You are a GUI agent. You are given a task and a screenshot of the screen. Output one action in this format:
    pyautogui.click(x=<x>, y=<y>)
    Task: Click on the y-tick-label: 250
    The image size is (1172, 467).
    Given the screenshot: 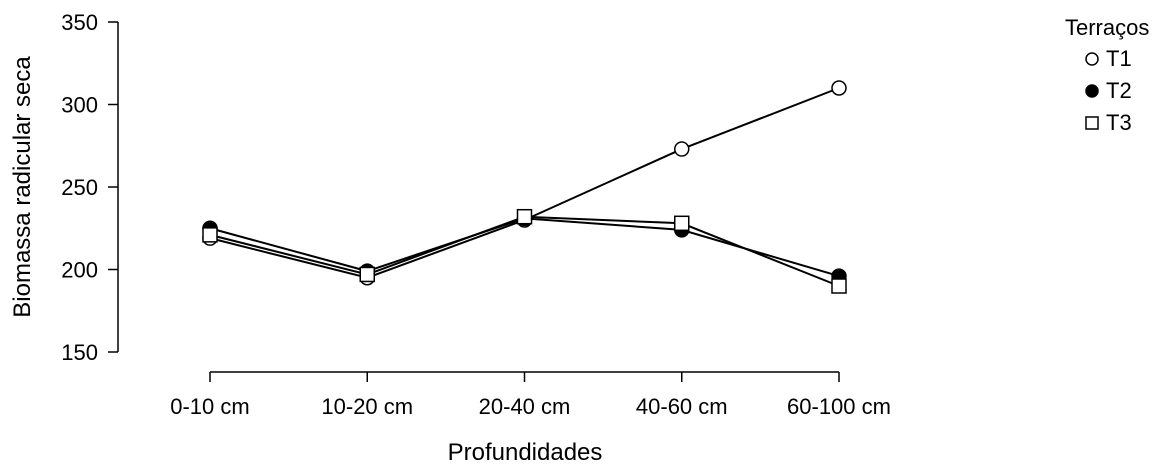 What is the action you would take?
    pyautogui.click(x=79, y=187)
    